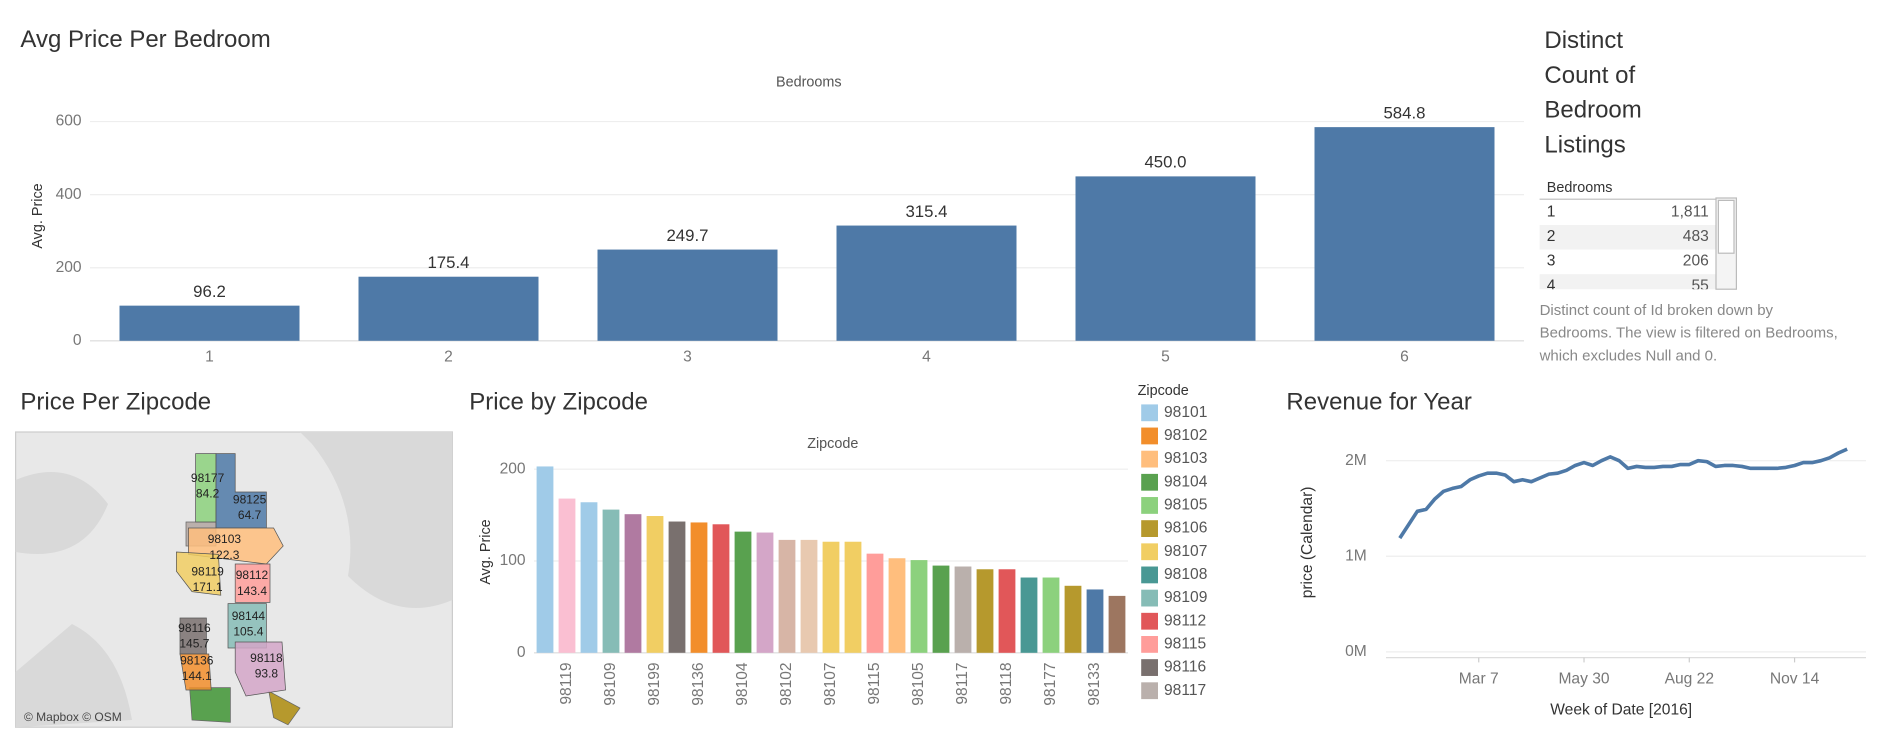 Image resolution: width=1880 pixels, height=743 pixels. Describe the element at coordinates (1185, 620) in the screenshot. I see `legend-label: 98112` at that location.